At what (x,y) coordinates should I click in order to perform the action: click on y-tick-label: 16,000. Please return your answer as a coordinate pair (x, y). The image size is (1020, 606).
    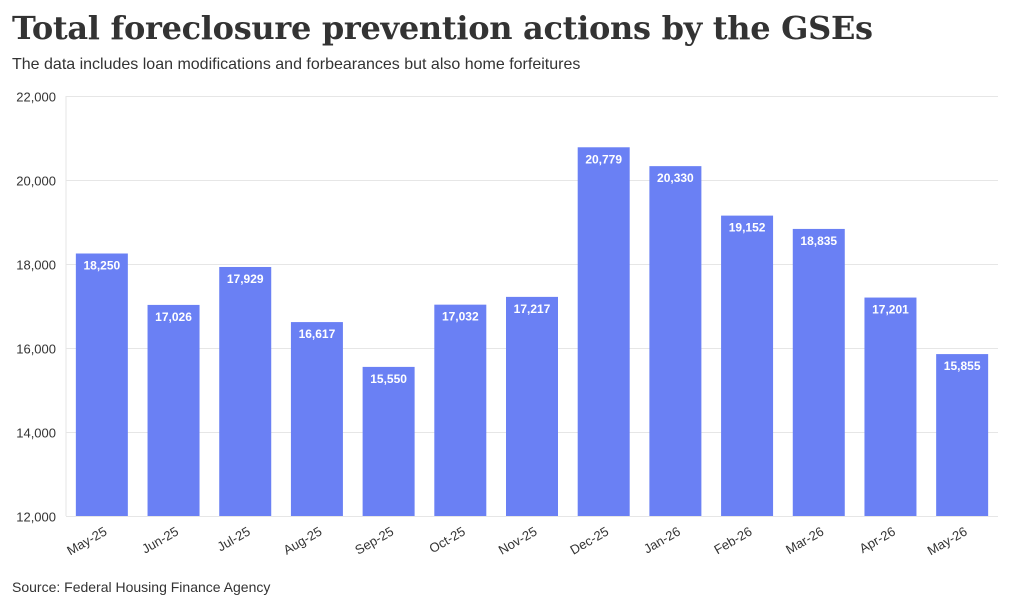
    Looking at the image, I should click on (36, 349).